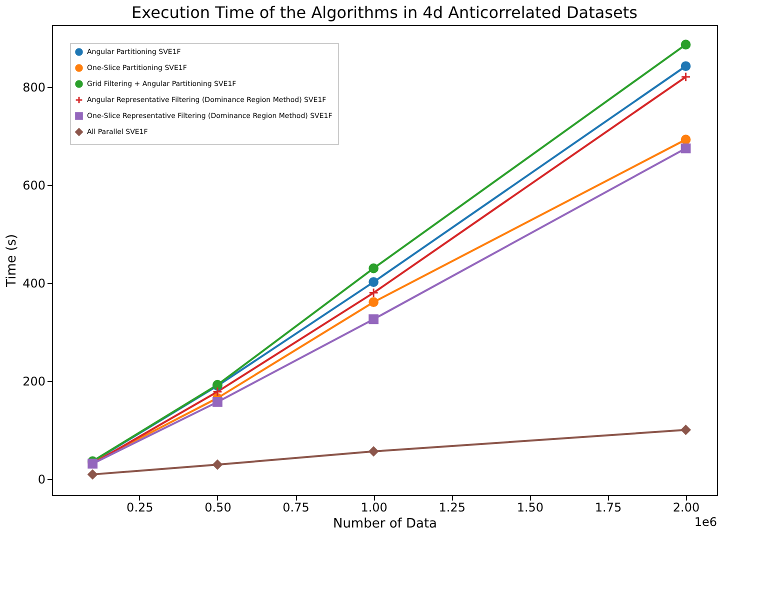 This screenshot has width=783, height=602. What do you see at coordinates (34, 185) in the screenshot?
I see `y-tick-label: 600` at bounding box center [34, 185].